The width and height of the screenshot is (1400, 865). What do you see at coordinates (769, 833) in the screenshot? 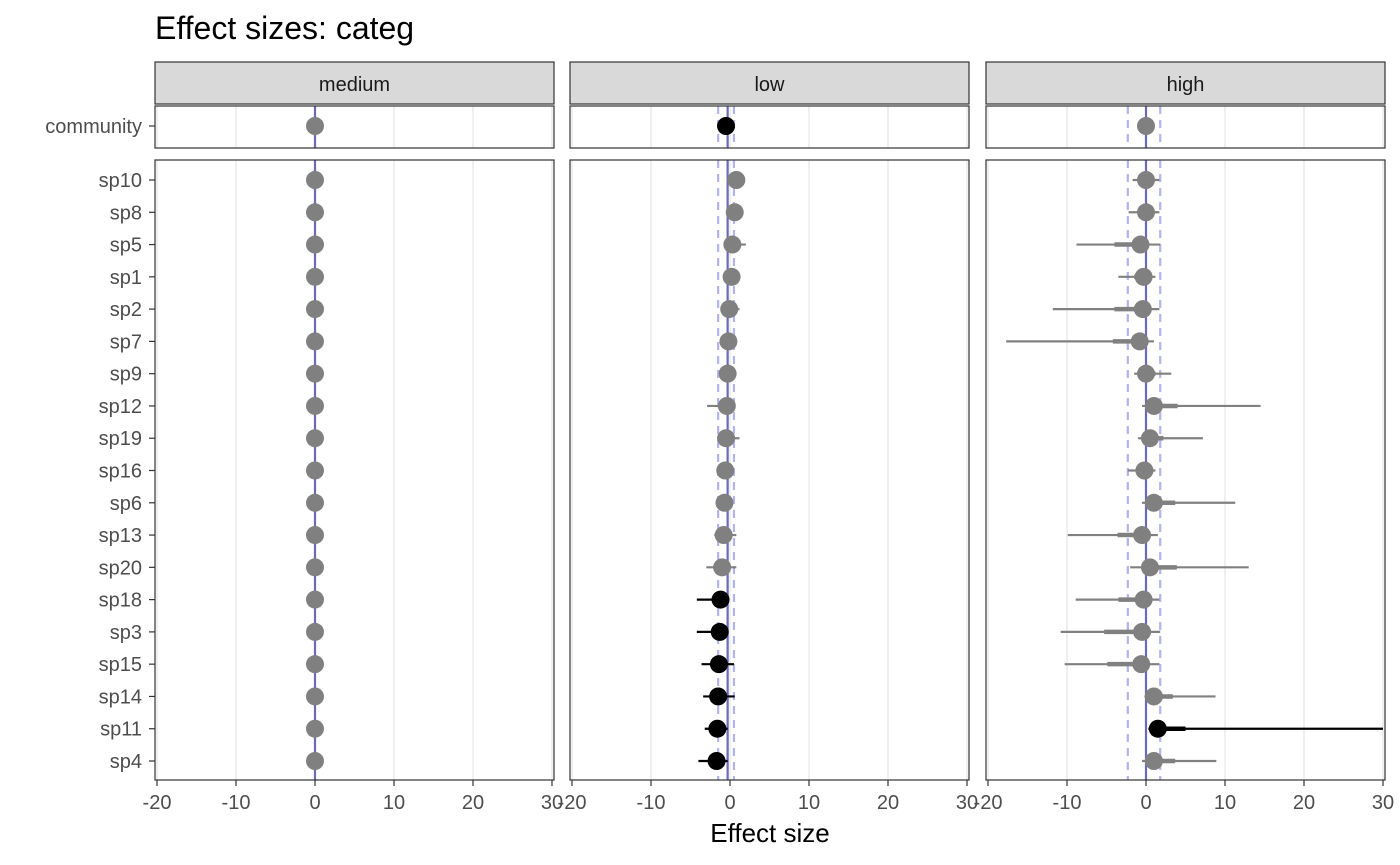
I see `x-axis-title: Effect size` at bounding box center [769, 833].